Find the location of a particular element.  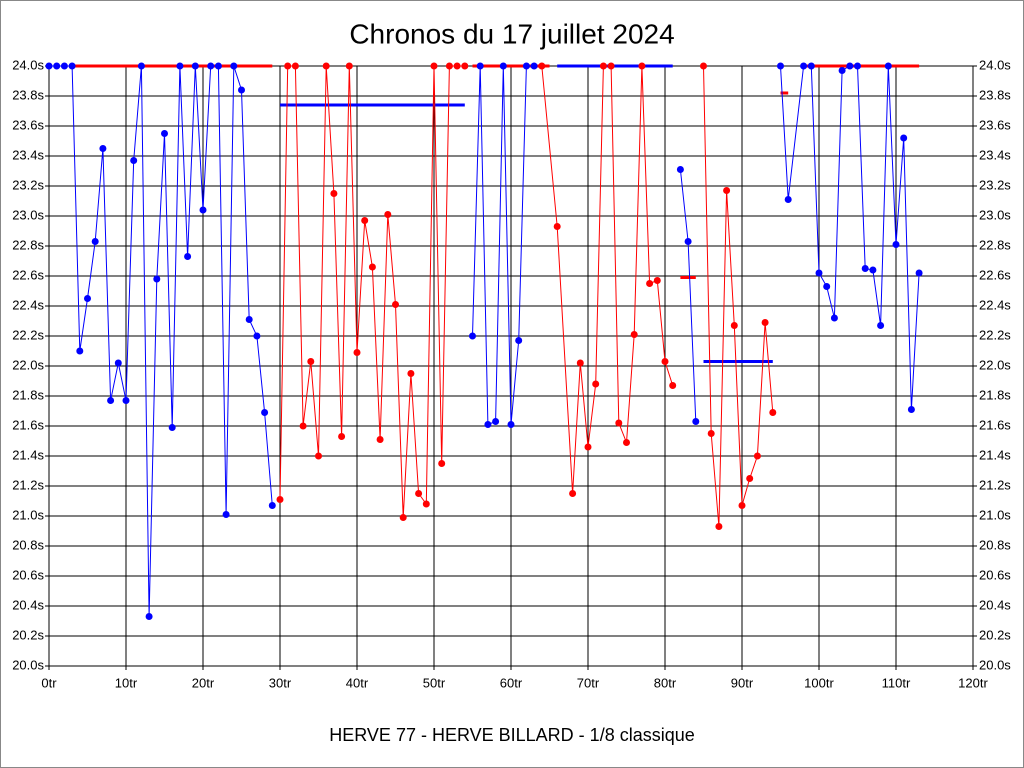

y2-tick-label: 20.2s is located at coordinates (995, 634).